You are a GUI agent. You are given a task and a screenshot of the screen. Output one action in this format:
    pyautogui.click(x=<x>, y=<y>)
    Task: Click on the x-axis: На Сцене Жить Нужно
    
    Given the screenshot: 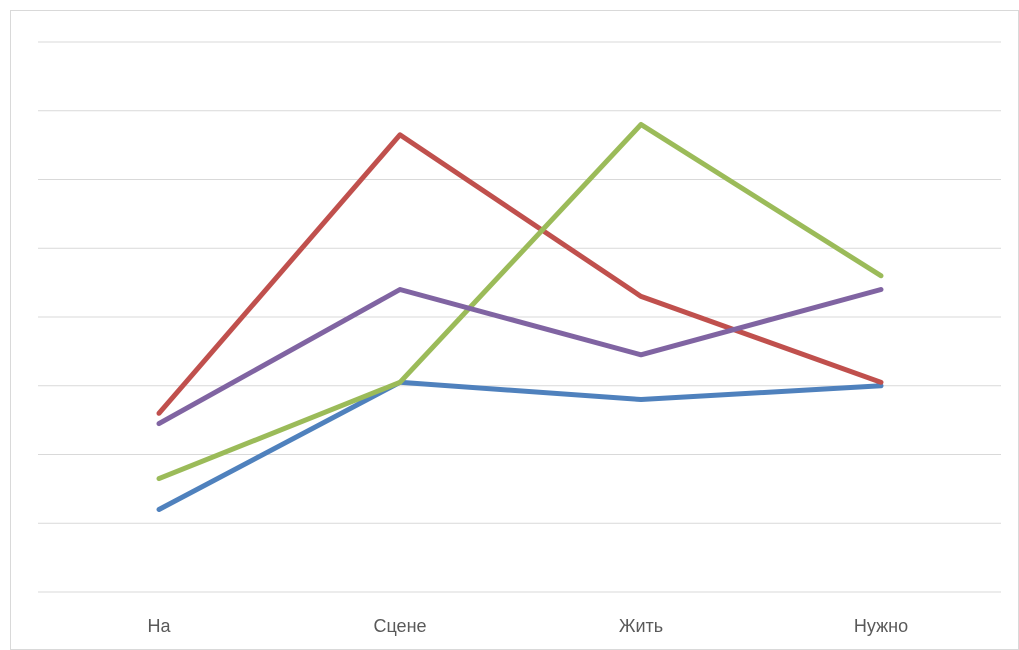 What is the action you would take?
    pyautogui.click(x=527, y=626)
    